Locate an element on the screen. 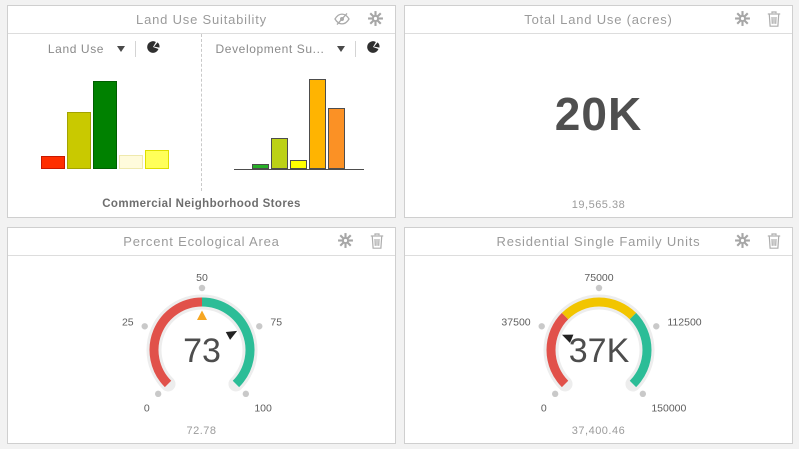 The width and height of the screenshot is (799, 449). panel-title: Percent Ecological Area is located at coordinates (201, 241).